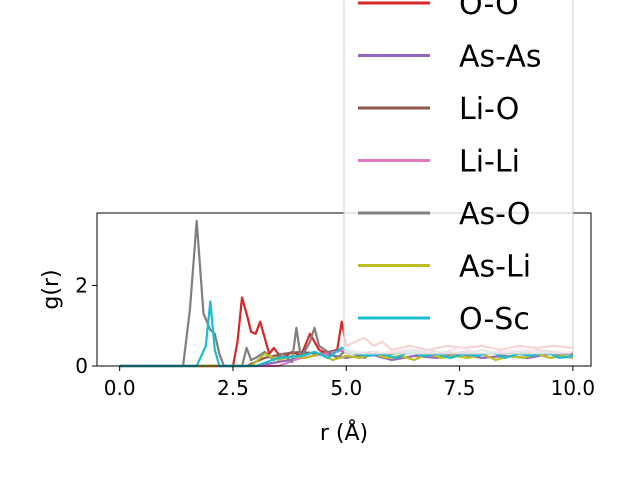 The width and height of the screenshot is (640, 480). Describe the element at coordinates (120, 388) in the screenshot. I see `x-tick-label: 0.0` at that location.